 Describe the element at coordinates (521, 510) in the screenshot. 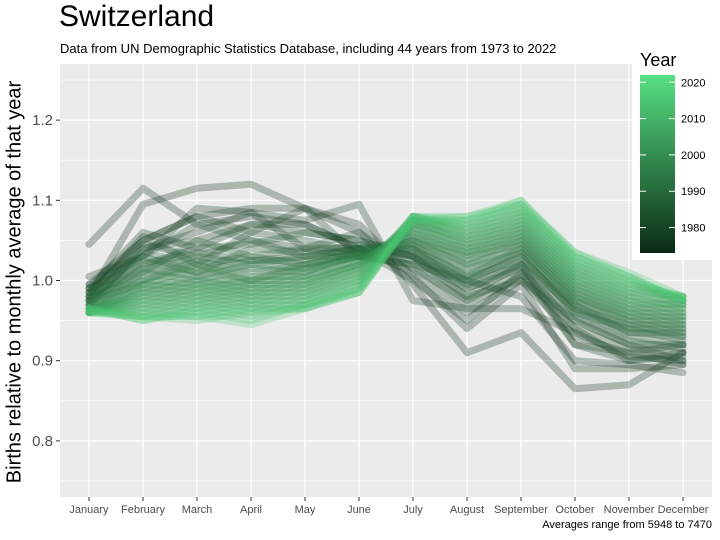

I see `x-tick-label: September` at that location.